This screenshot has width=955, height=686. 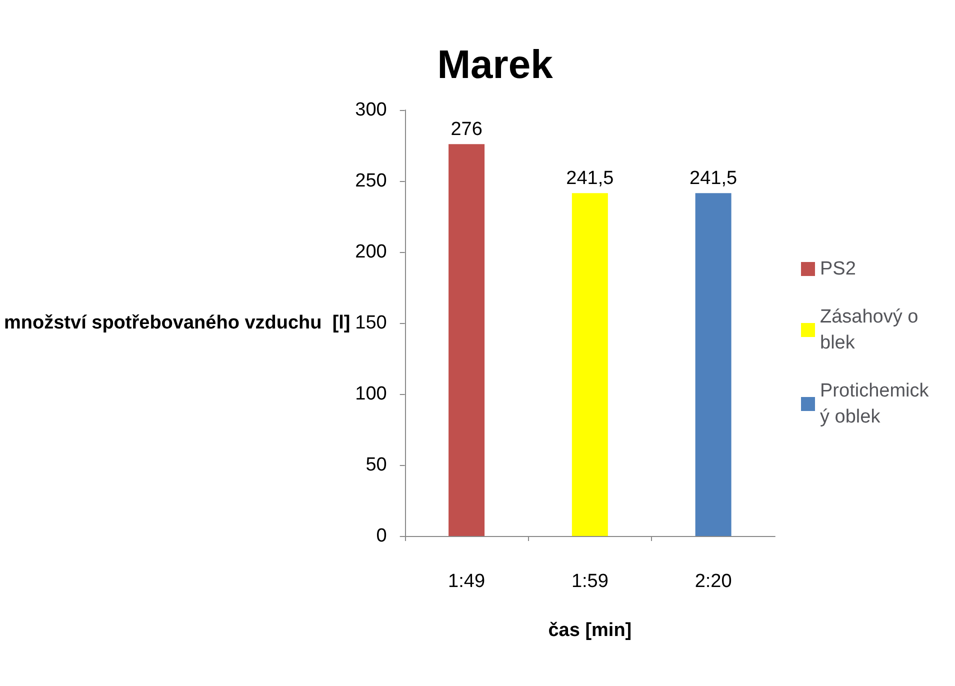 I want to click on y-tick-label: 200, so click(x=371, y=252).